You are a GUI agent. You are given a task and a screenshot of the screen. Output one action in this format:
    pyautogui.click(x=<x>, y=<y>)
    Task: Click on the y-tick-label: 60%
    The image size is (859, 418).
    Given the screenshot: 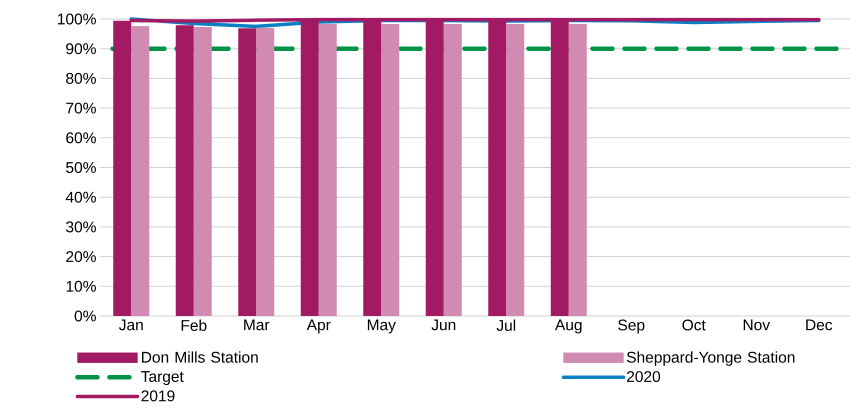 What is the action you would take?
    pyautogui.click(x=81, y=138)
    